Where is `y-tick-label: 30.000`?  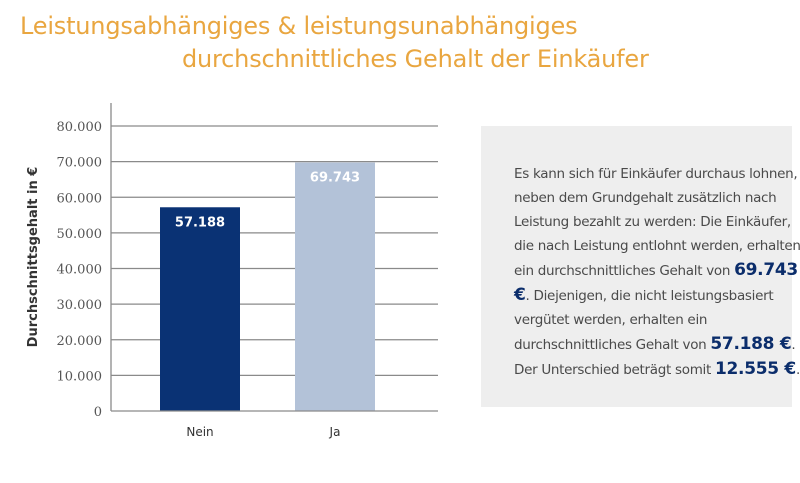
y-tick-label: 30.000 is located at coordinates (80, 305).